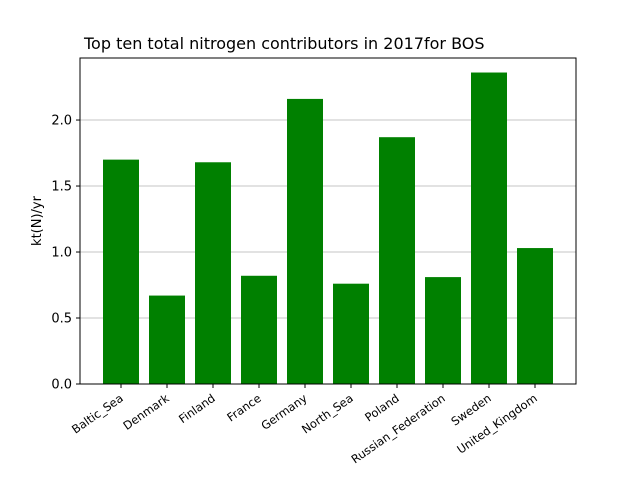  What do you see at coordinates (243, 407) in the screenshot?
I see `x-tick-label: France` at bounding box center [243, 407].